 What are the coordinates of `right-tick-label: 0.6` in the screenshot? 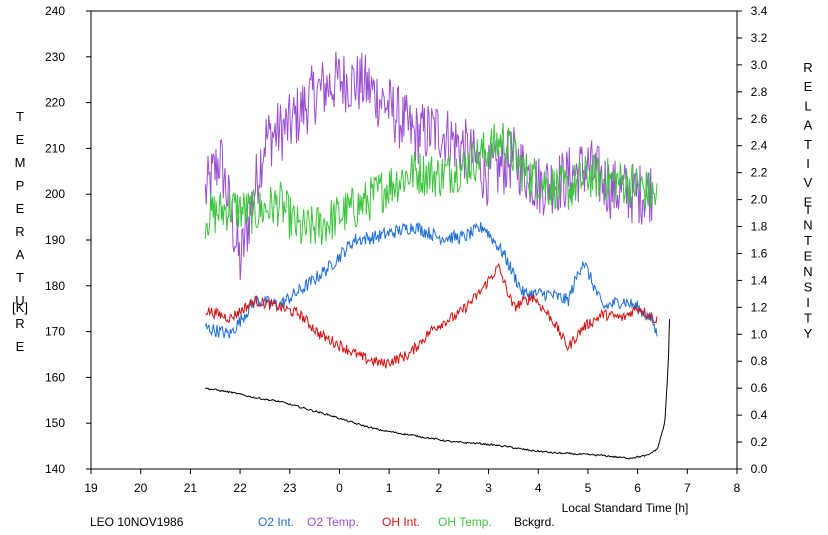 It's located at (759, 388).